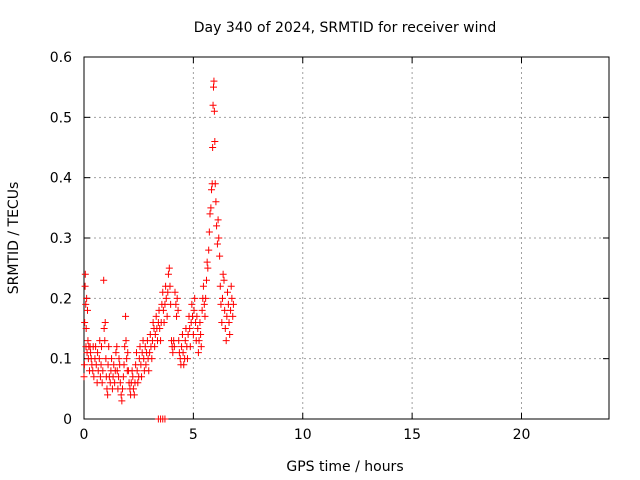 Image resolution: width=640 pixels, height=480 pixels. I want to click on x-tick-label: 5, so click(193, 435).